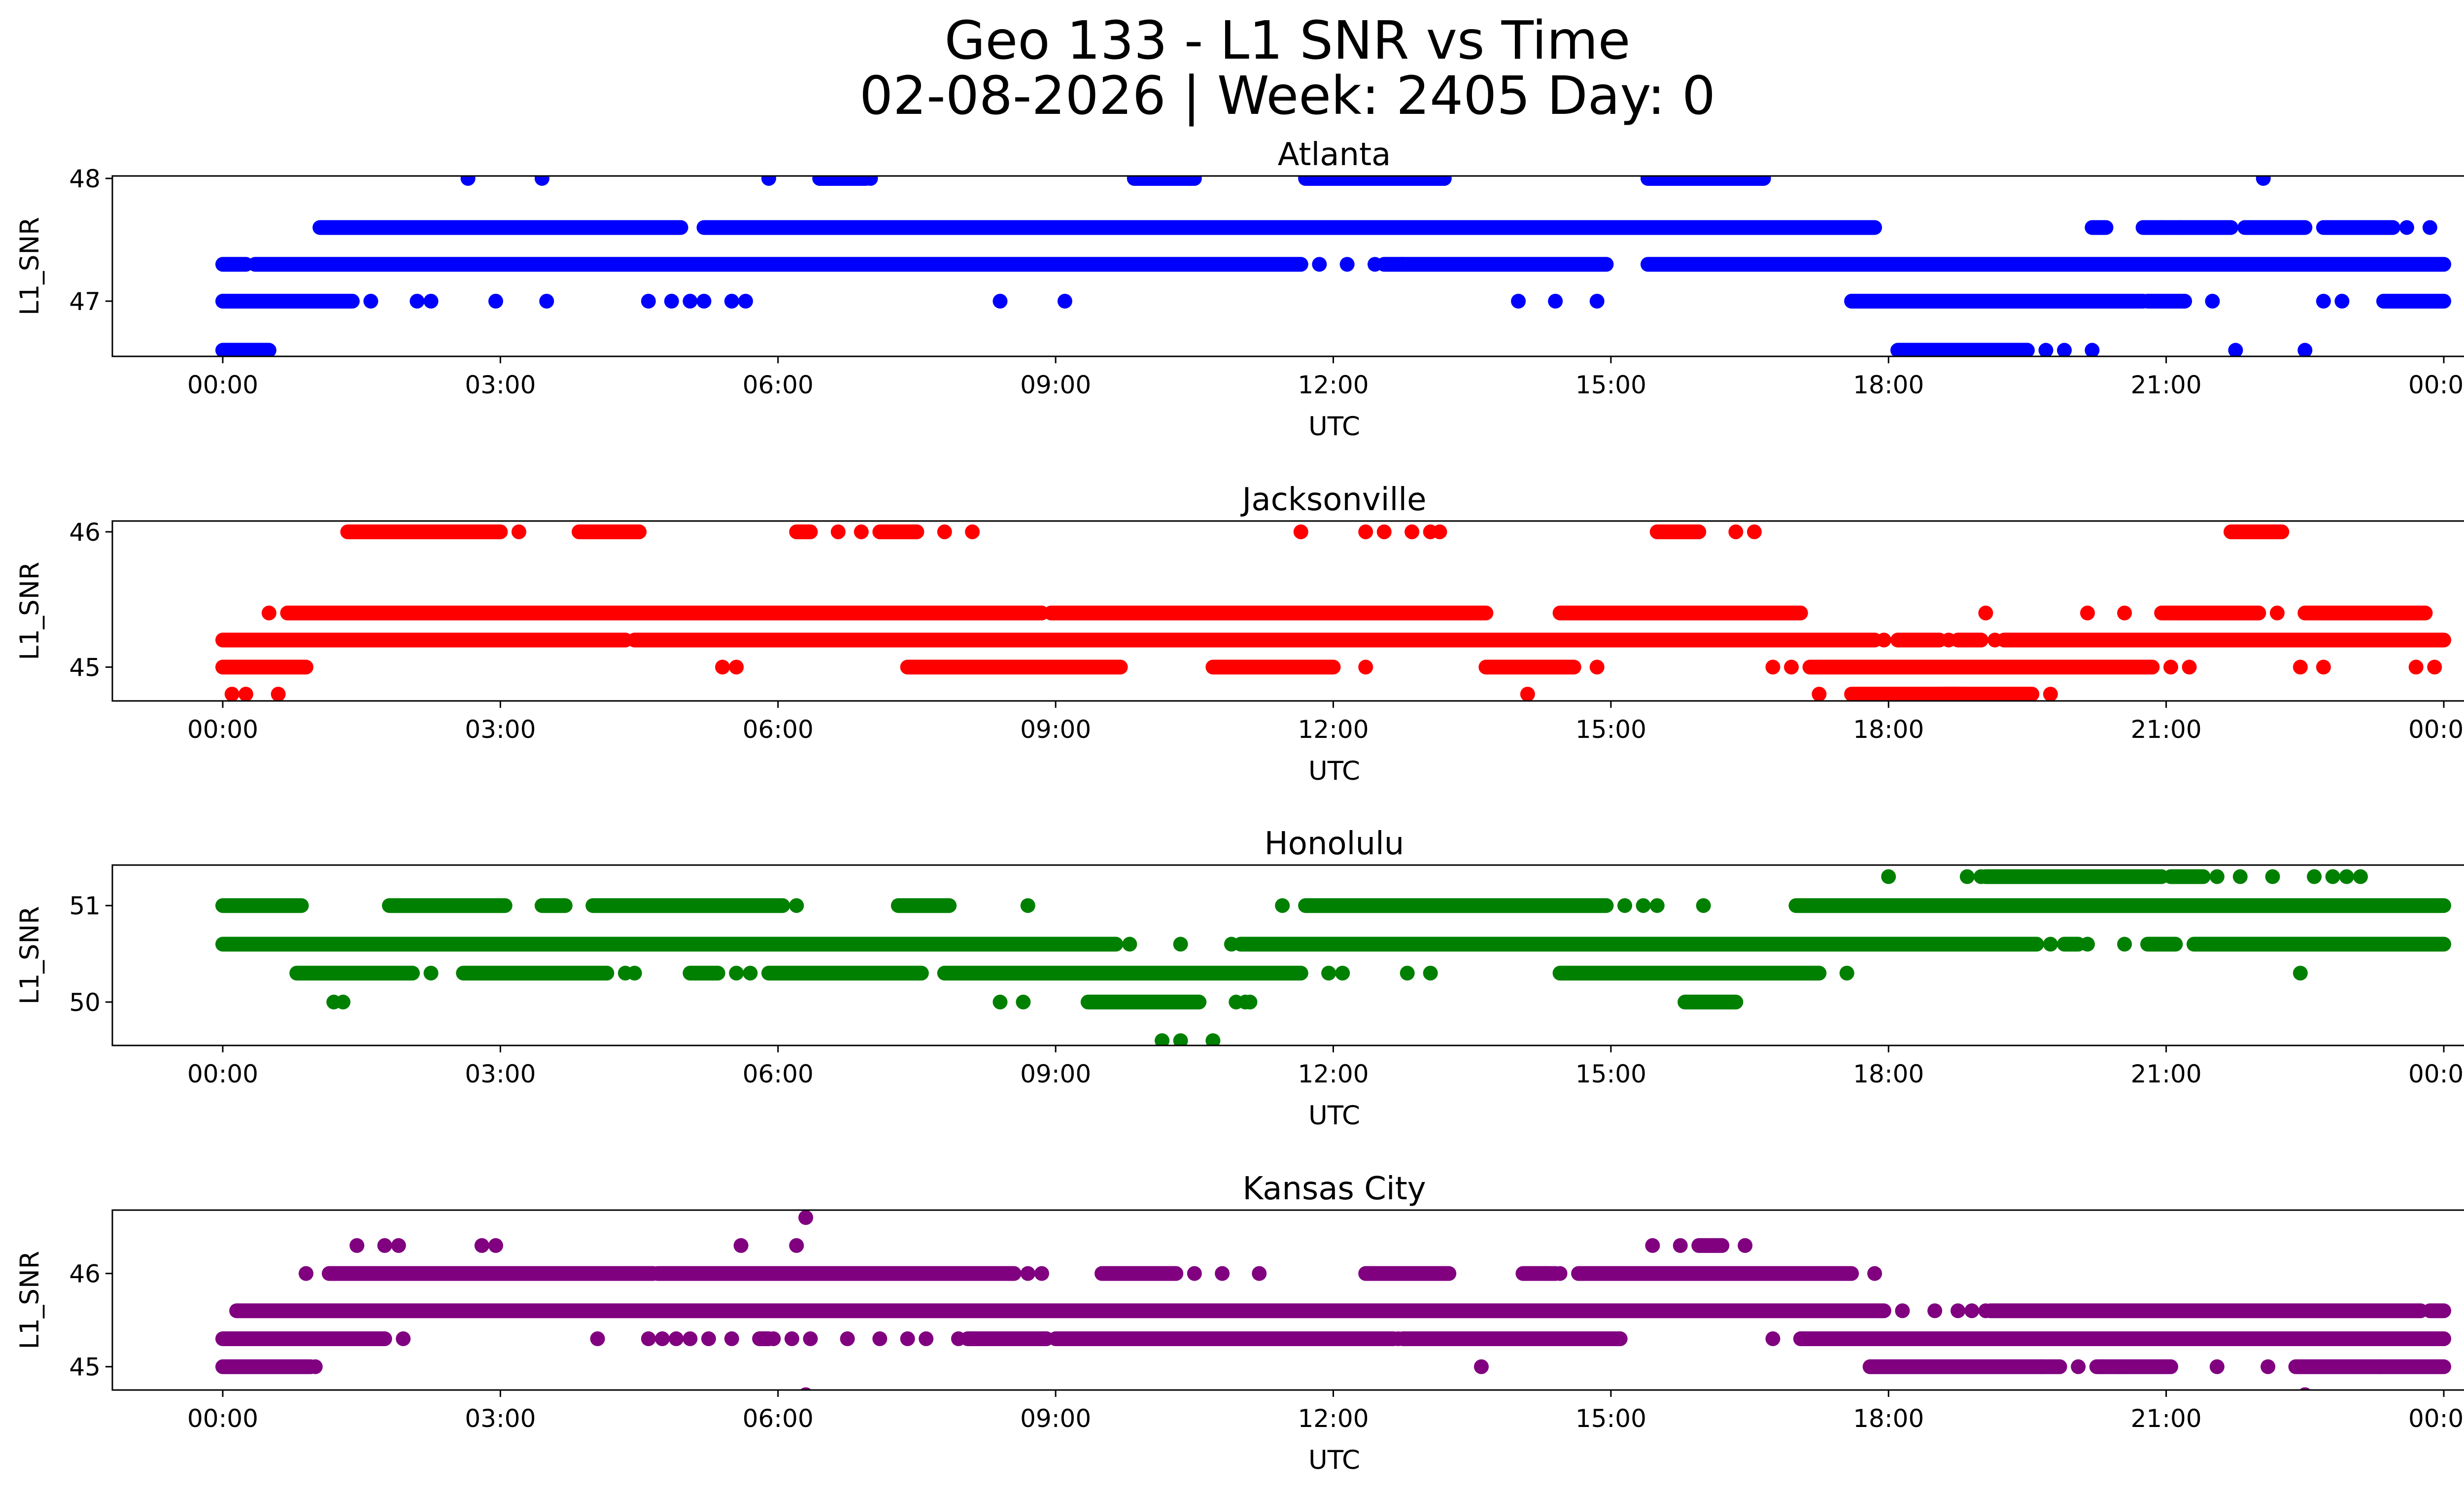 The width and height of the screenshot is (2464, 1495). I want to click on x-tick-label: 06:00, so click(778, 1074).